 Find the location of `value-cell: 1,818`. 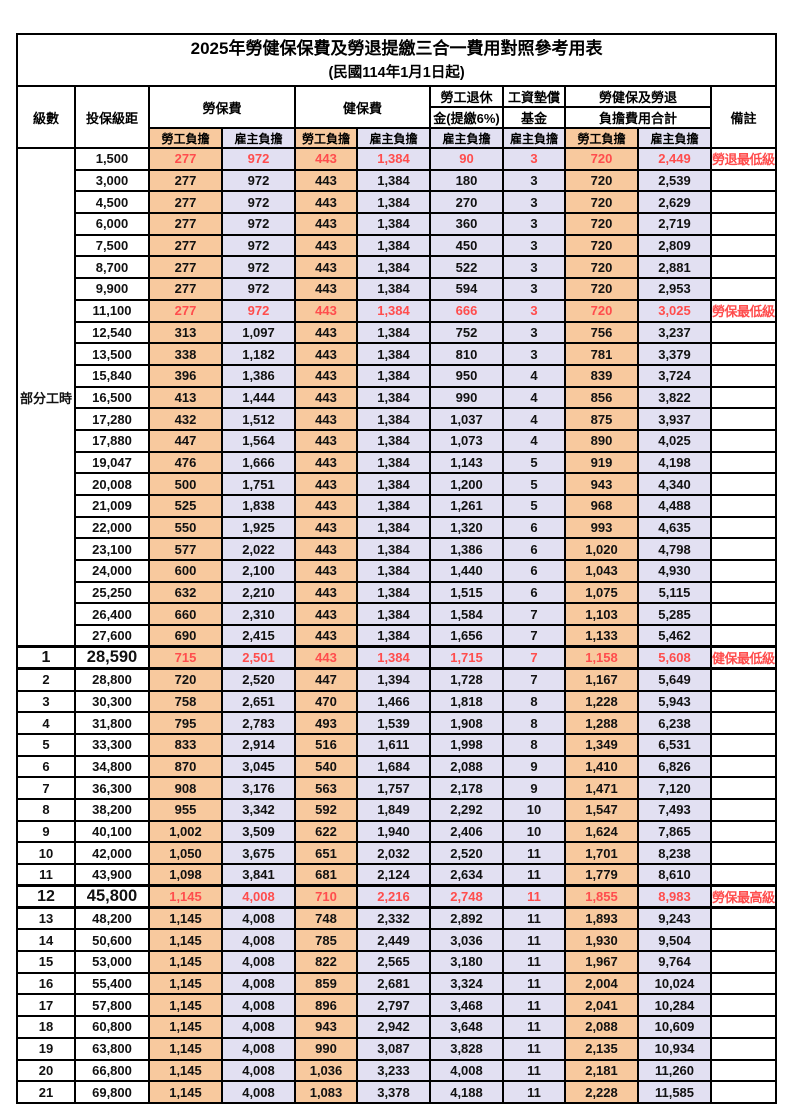

value-cell: 1,818 is located at coordinates (466, 701).